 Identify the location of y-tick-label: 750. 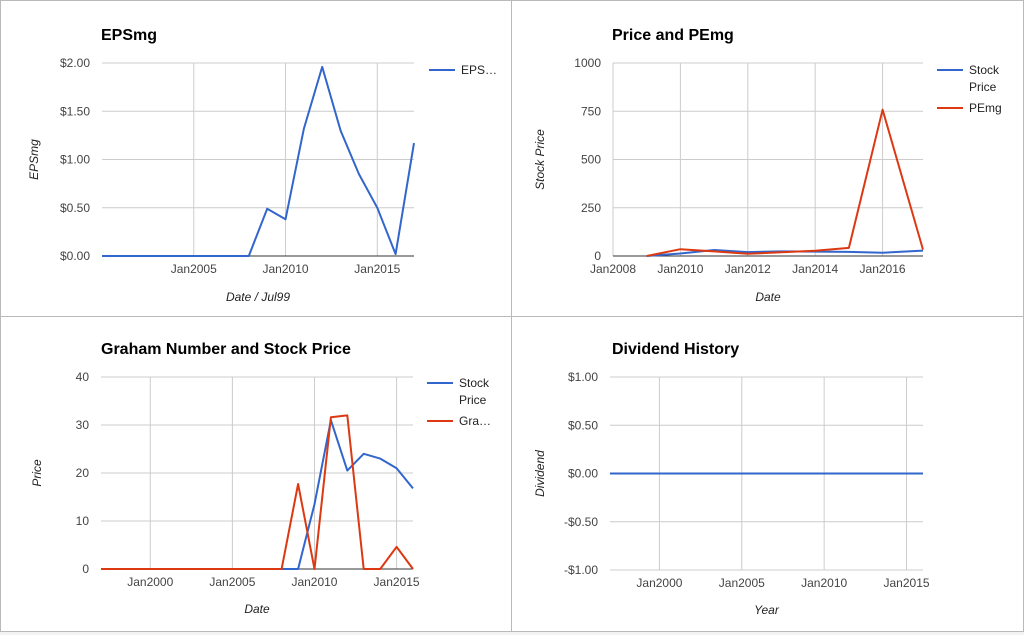
(591, 111).